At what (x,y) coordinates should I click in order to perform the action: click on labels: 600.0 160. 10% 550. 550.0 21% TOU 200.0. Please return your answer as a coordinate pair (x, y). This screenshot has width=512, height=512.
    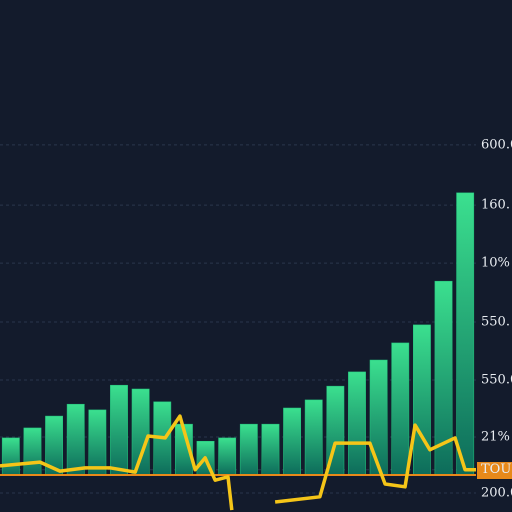
    Looking at the image, I should click on (496, 318).